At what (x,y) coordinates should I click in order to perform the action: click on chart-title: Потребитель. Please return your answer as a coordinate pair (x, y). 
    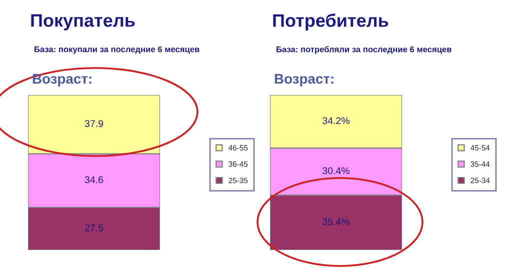
    Looking at the image, I should click on (330, 22).